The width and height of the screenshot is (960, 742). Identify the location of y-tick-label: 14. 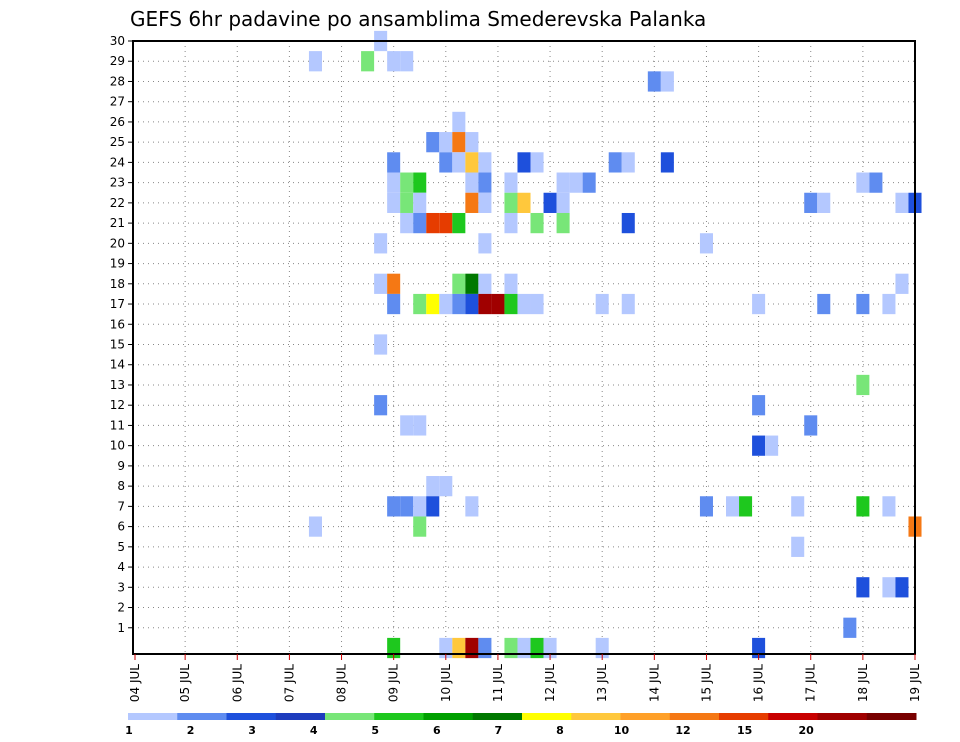
(117, 365).